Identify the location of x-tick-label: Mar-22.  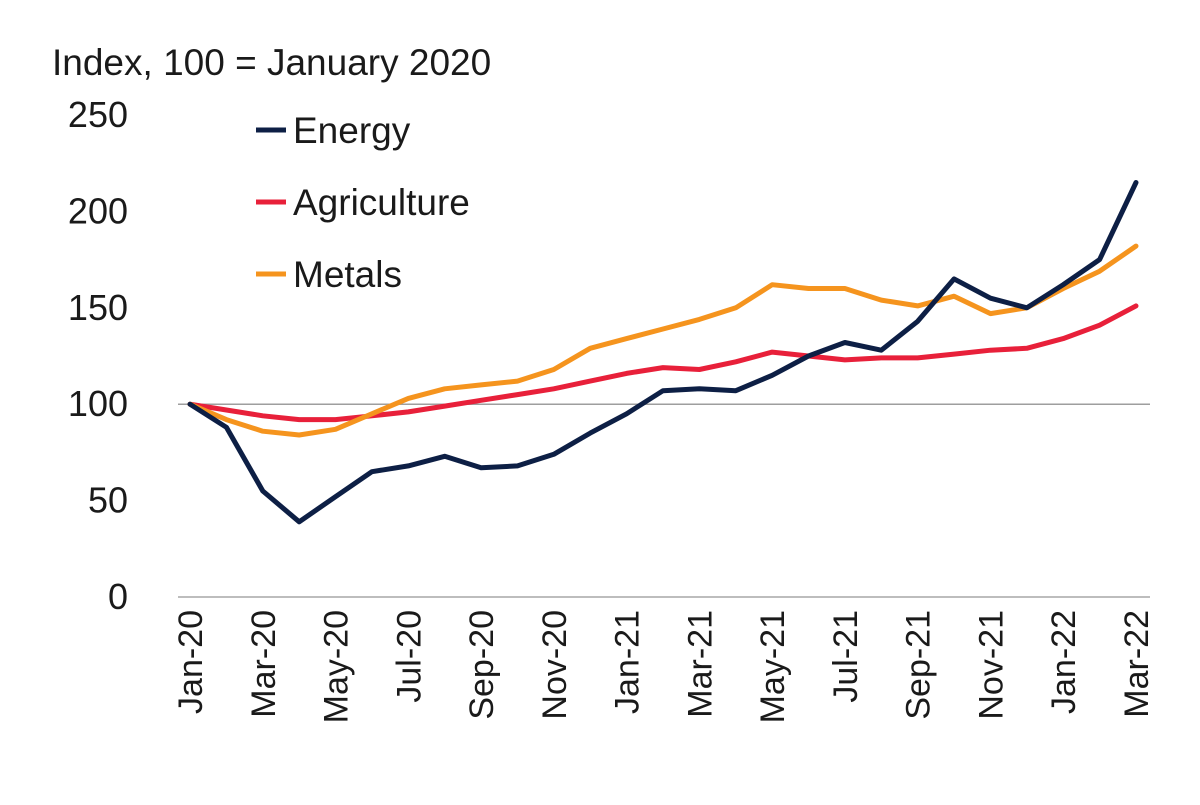
(1137, 664).